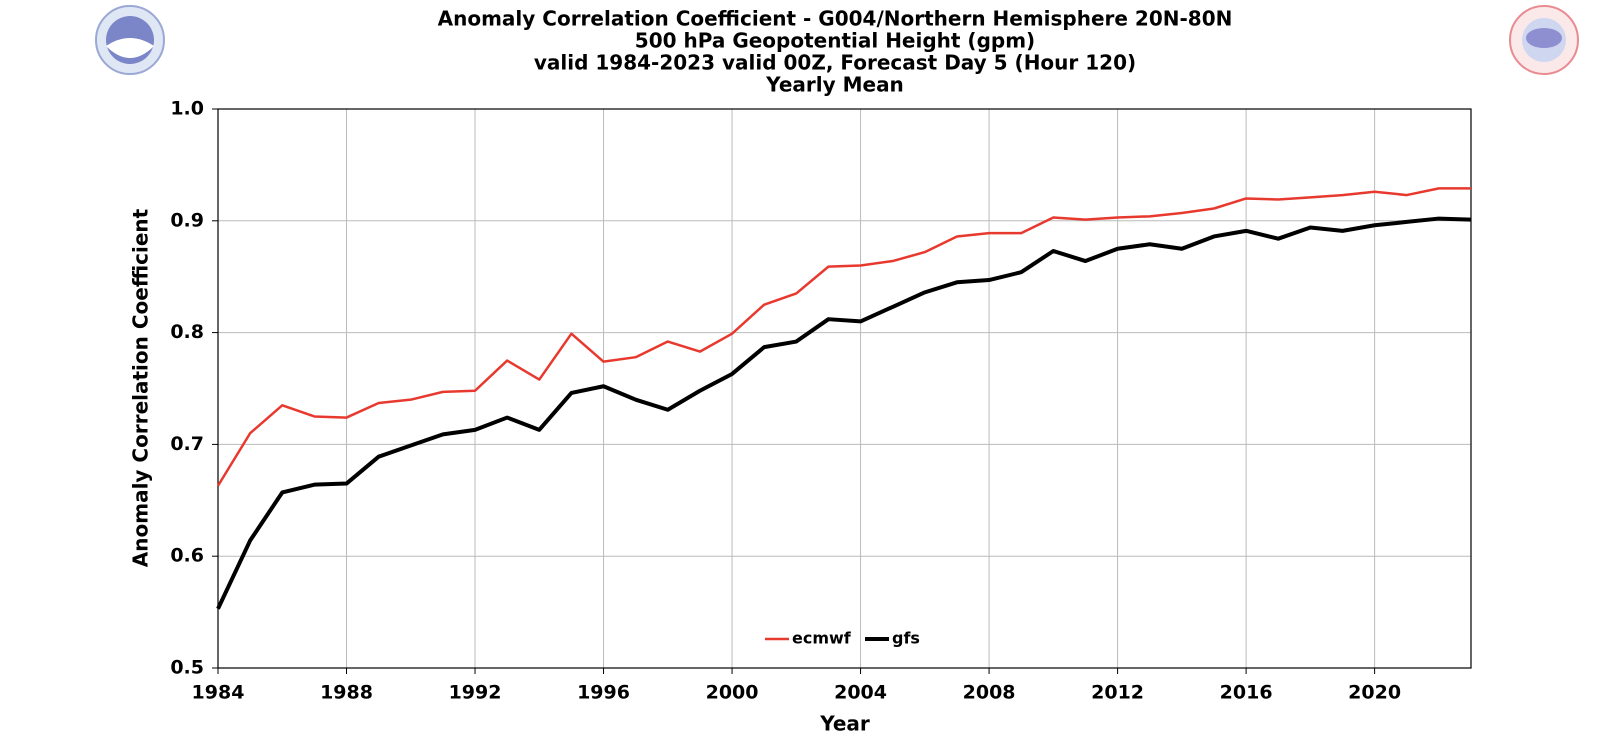 The image size is (1600, 739). Describe the element at coordinates (187, 220) in the screenshot. I see `y-tick-label: 0.9` at that location.